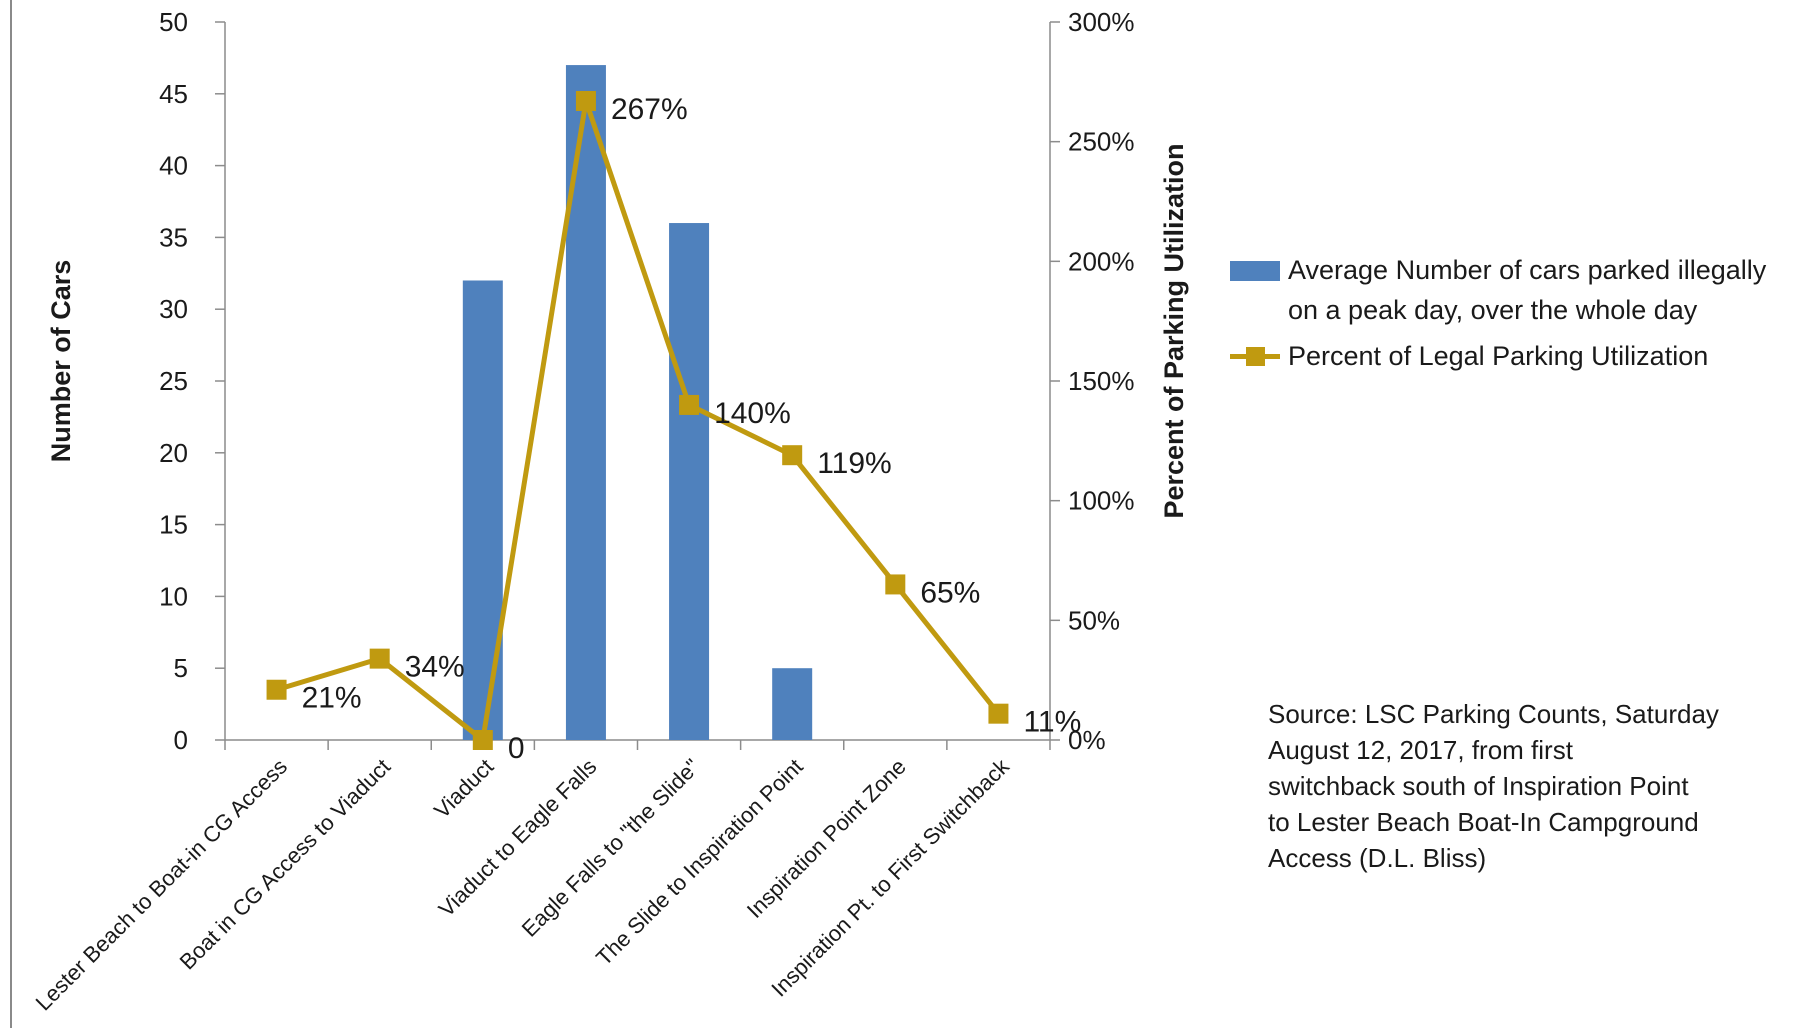 The image size is (1816, 1028). What do you see at coordinates (173, 309) in the screenshot?
I see `y-tick-label: 30` at bounding box center [173, 309].